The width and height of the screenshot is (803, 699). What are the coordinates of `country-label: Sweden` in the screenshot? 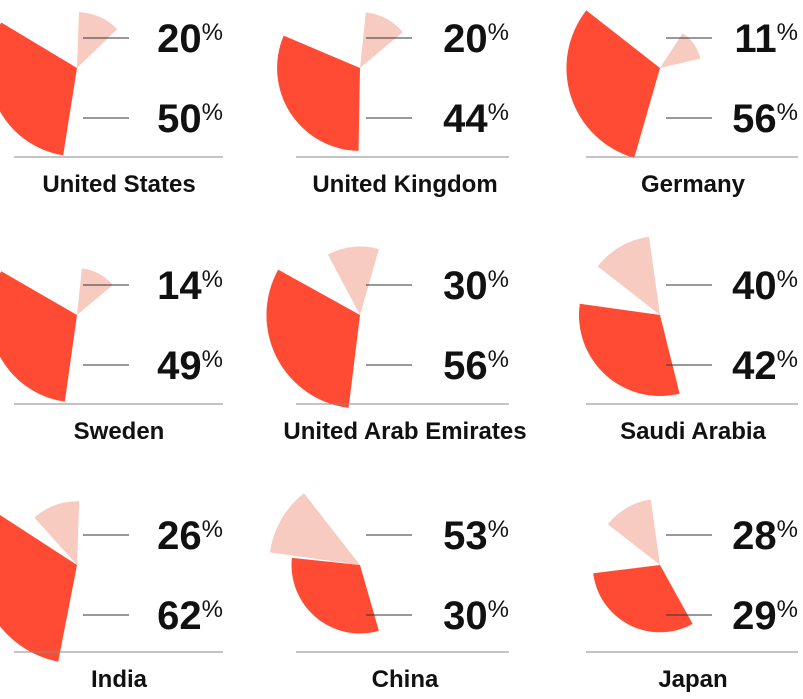 It's located at (119, 431).